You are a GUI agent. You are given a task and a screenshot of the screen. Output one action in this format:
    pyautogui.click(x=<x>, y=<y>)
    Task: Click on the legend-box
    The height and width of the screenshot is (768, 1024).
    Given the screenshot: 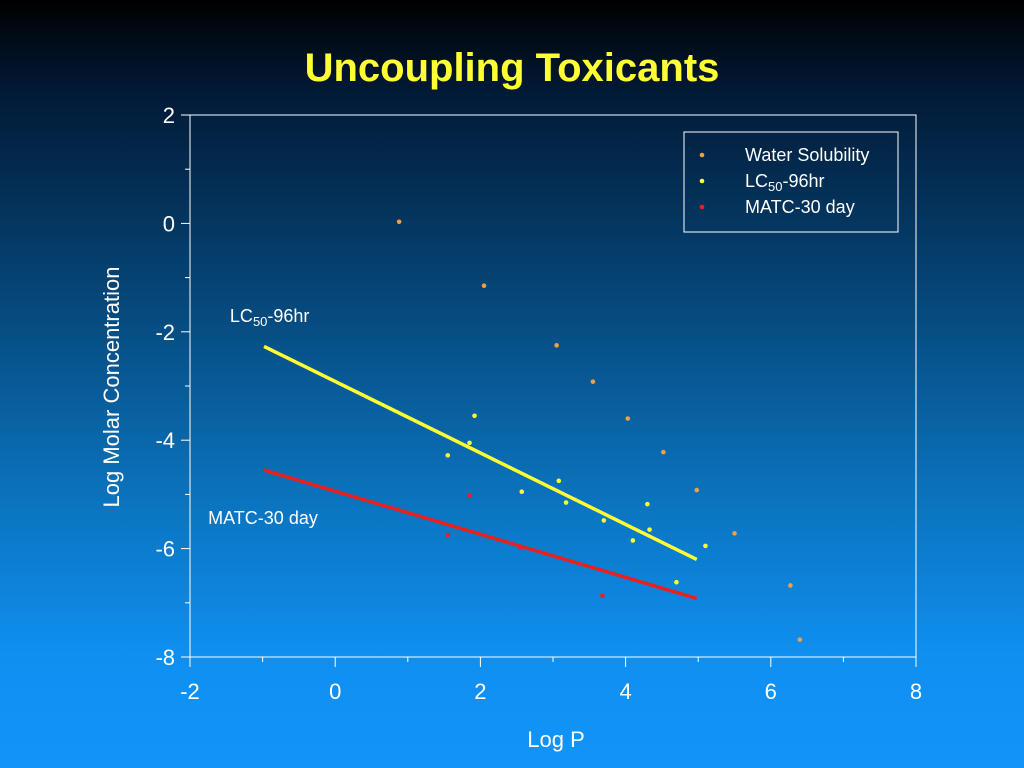 What is the action you would take?
    pyautogui.click(x=791, y=182)
    